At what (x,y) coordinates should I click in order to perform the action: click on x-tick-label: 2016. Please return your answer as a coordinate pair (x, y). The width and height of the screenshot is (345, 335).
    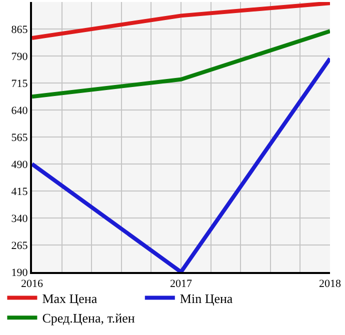
    Looking at the image, I should click on (32, 284).